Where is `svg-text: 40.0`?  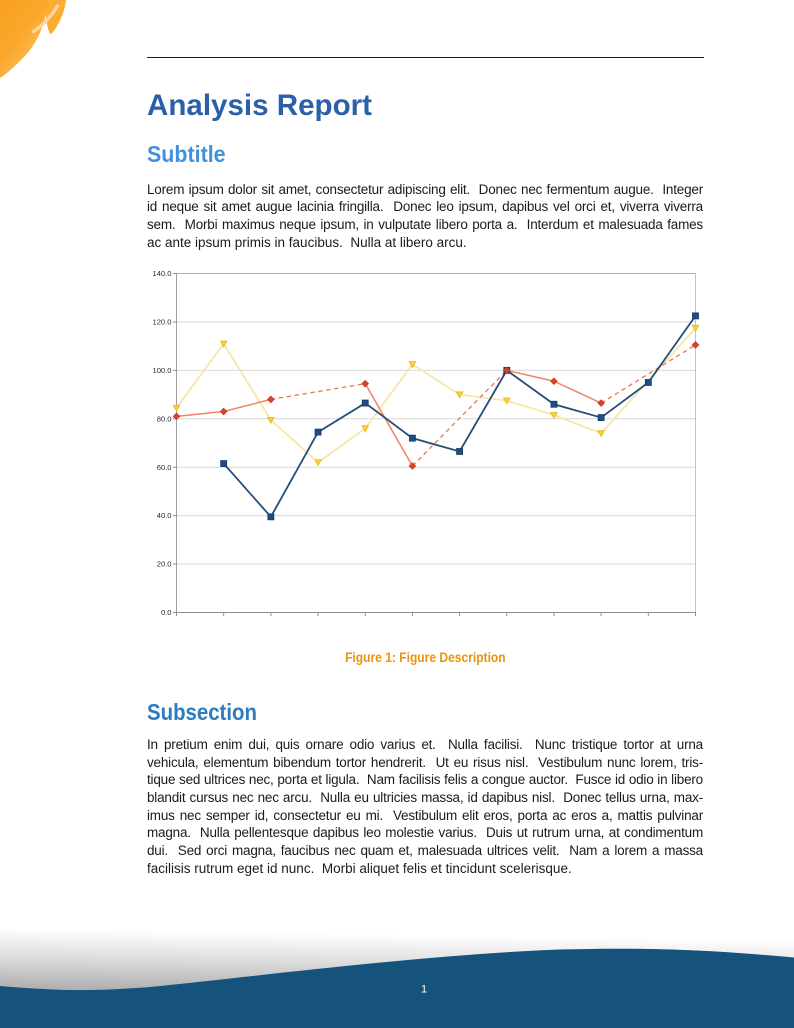
svg-text: 40.0 is located at coordinates (164, 515).